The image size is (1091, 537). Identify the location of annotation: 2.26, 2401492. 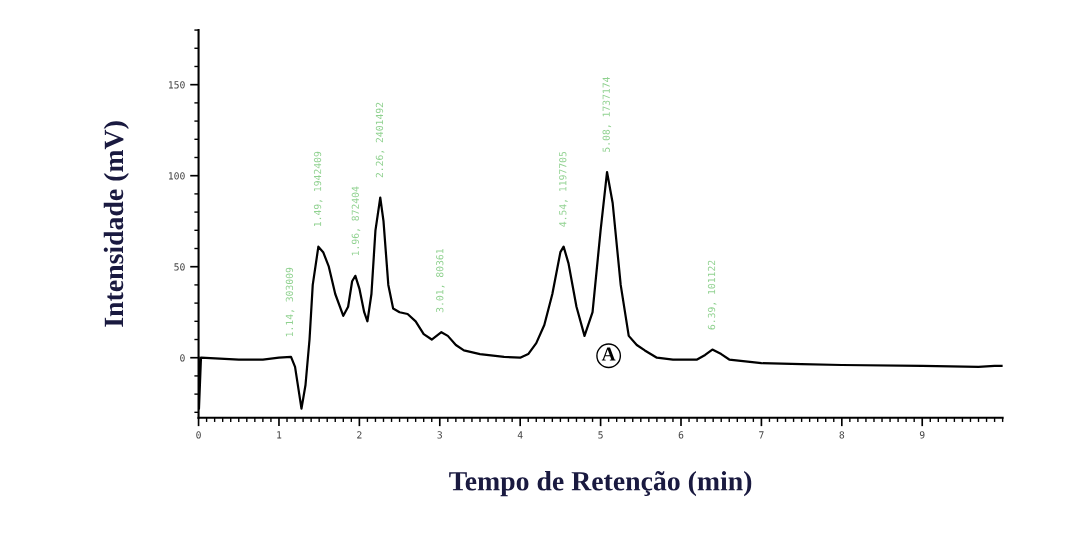
(380, 140).